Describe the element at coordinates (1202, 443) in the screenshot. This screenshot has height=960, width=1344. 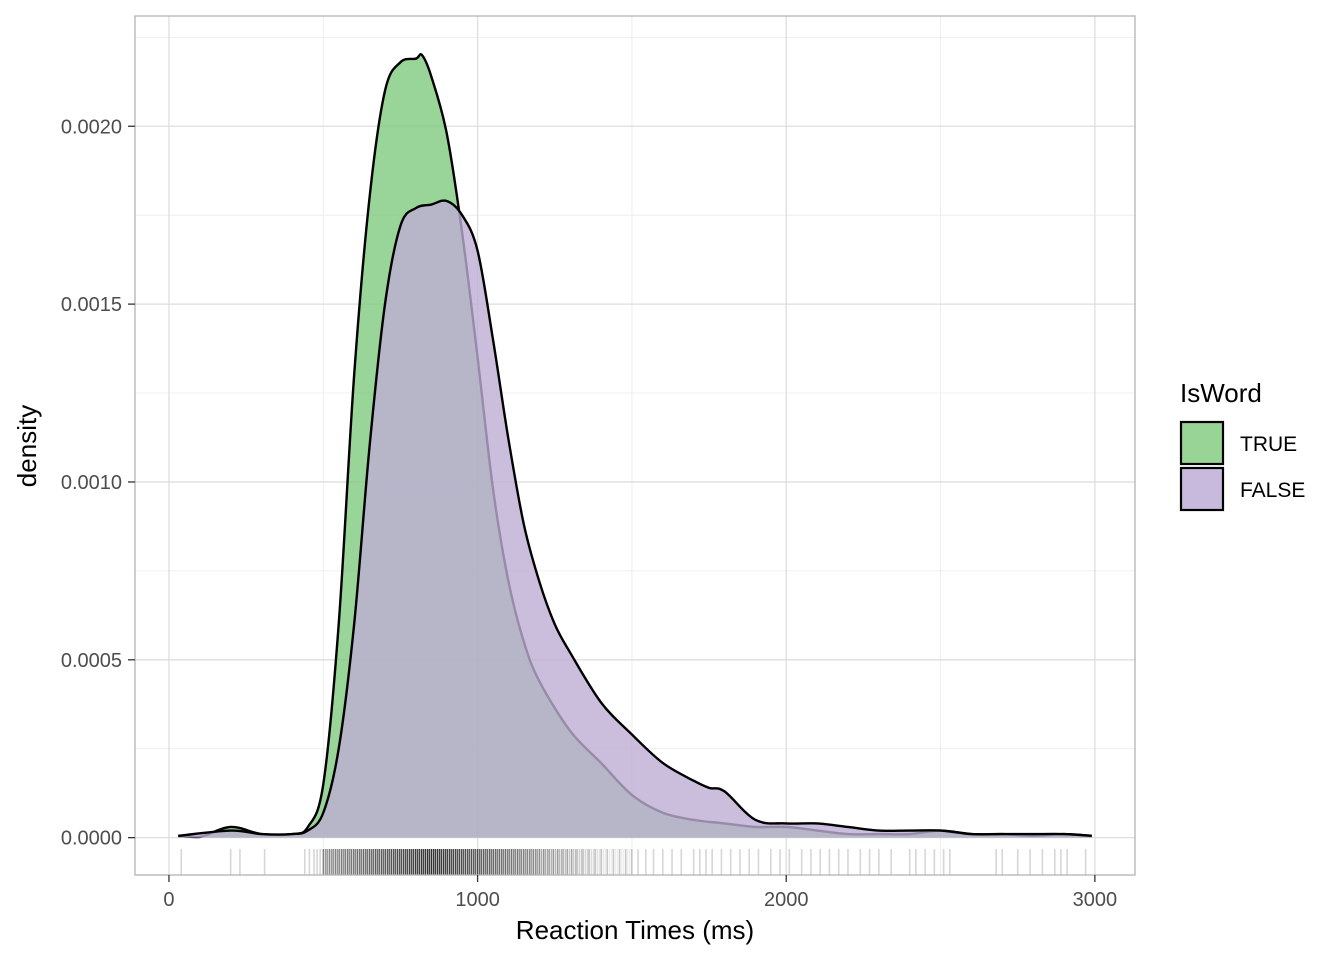
I see `legend-key-true` at that location.